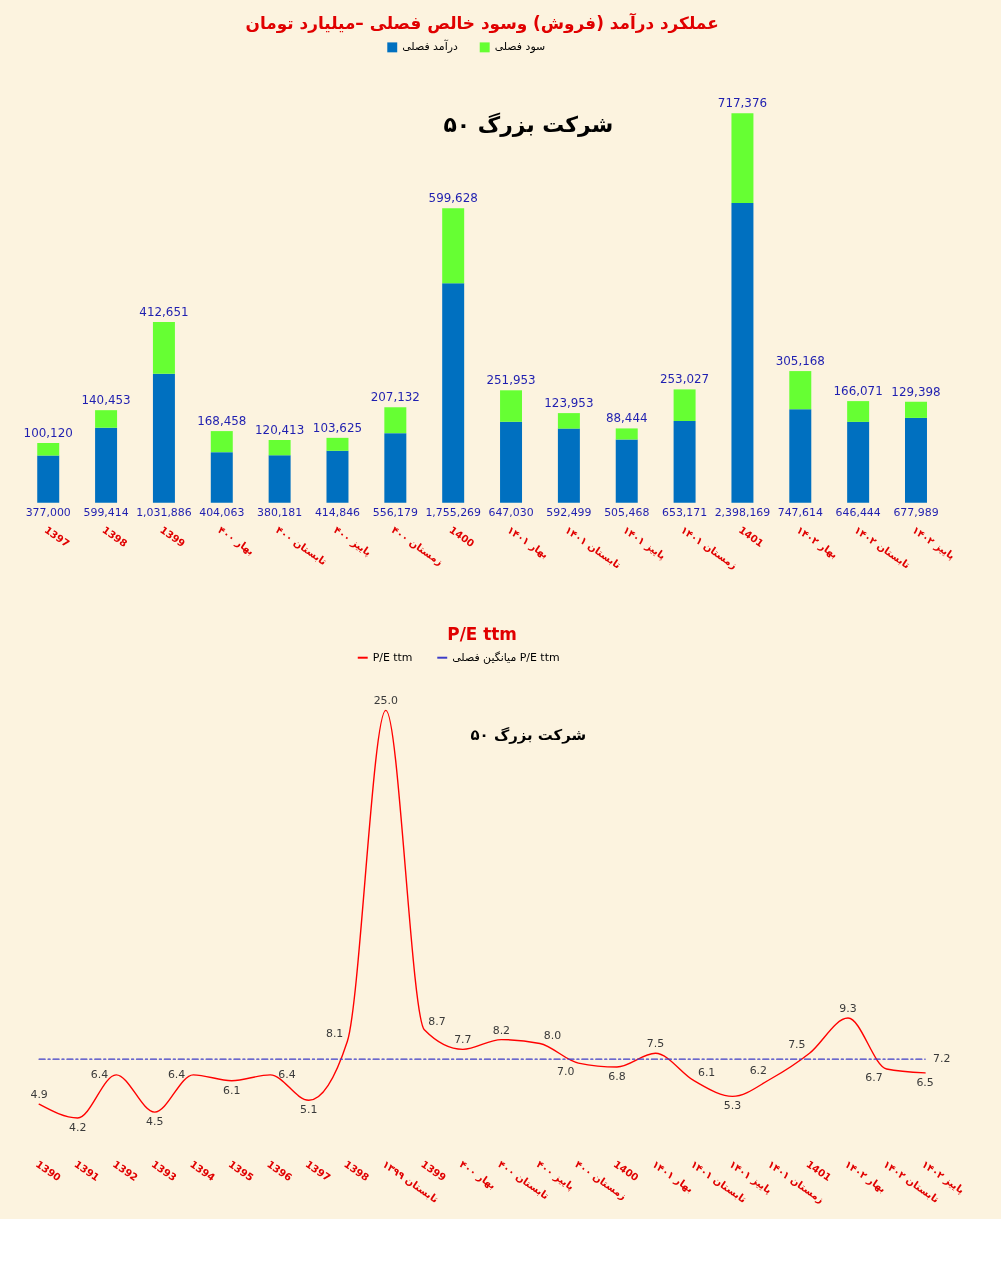 The width and height of the screenshot is (1001, 1280). I want to click on data-label: 412,651, so click(164, 312).